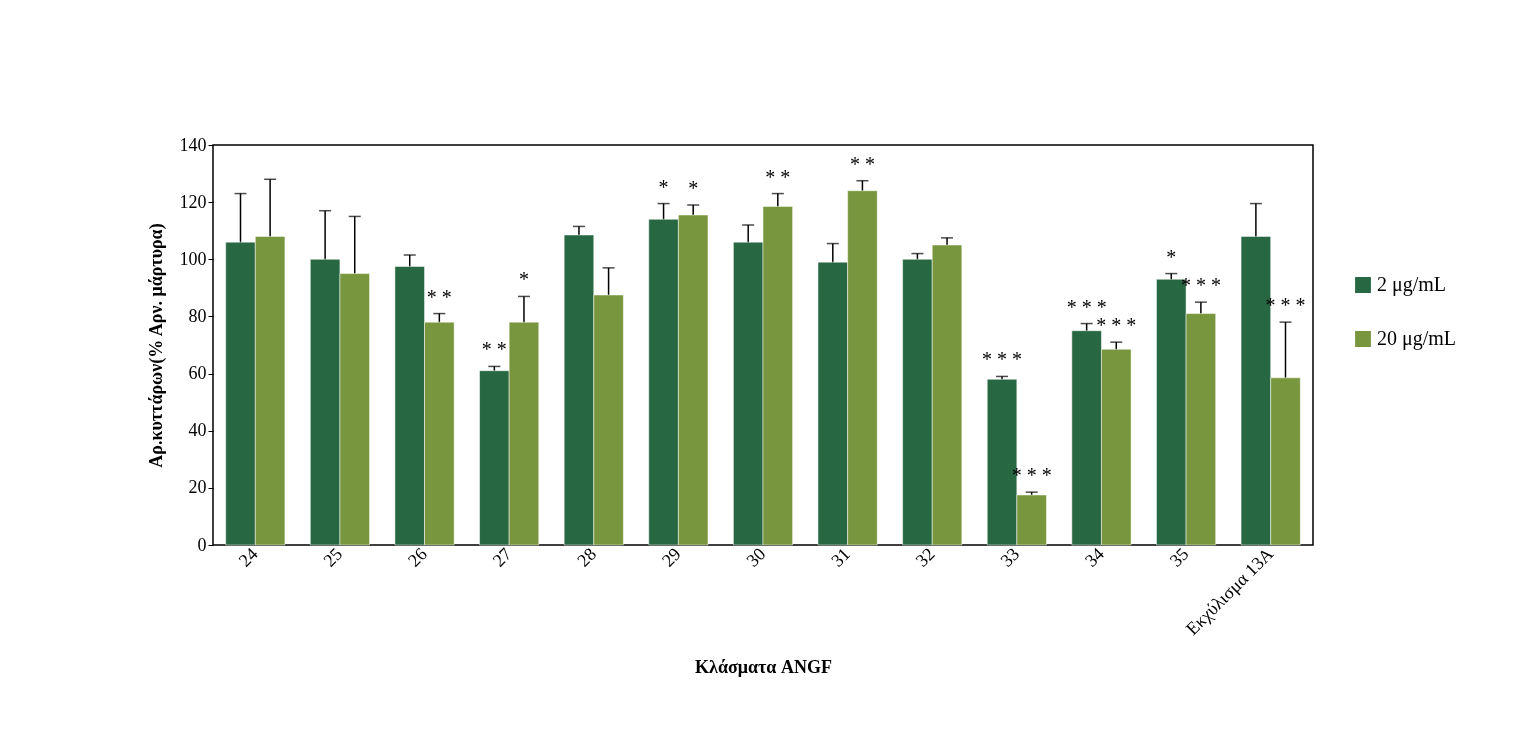 The image size is (1519, 753). What do you see at coordinates (1412, 284) in the screenshot?
I see `legend-label: 2 μg/mL` at bounding box center [1412, 284].